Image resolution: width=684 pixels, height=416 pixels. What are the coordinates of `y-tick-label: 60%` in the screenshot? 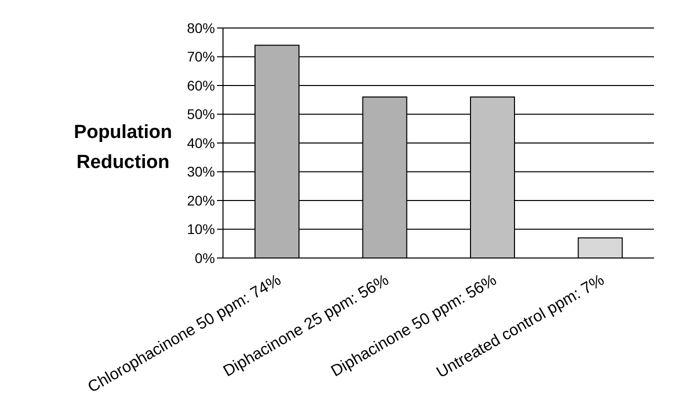 It's located at (200, 85).